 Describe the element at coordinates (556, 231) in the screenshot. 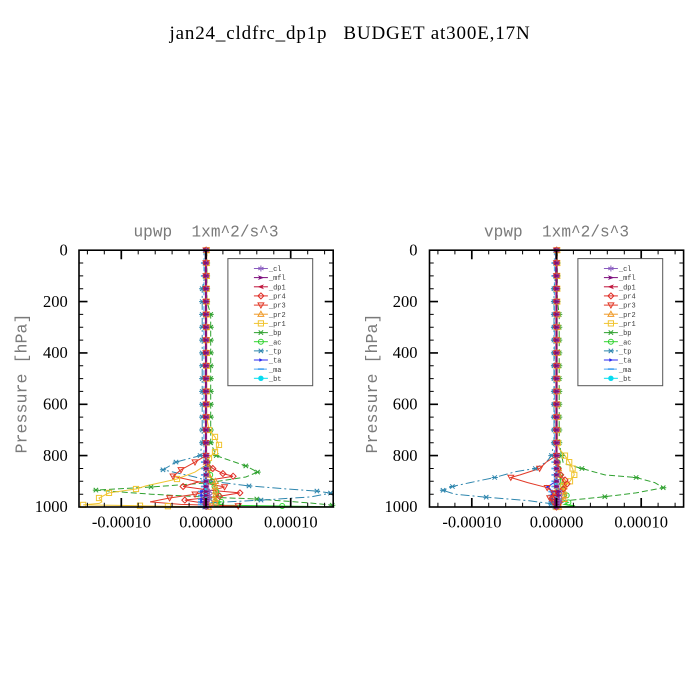

I see `svg-text: vpwp 1xm^2/s^3` at that location.